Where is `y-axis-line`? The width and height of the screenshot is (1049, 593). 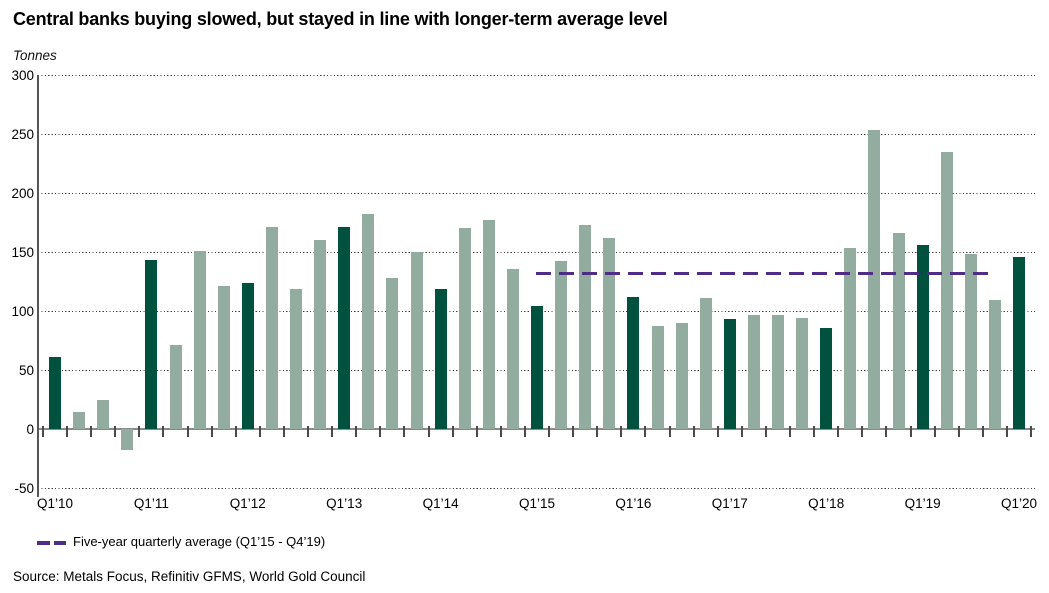
y-axis-line is located at coordinates (38, 286).